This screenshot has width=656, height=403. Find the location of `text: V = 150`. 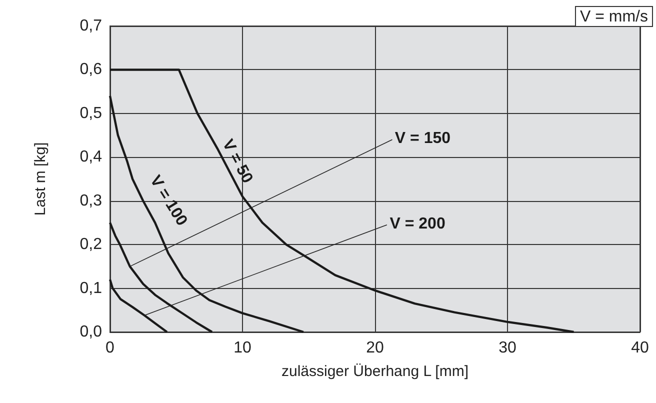

text: V = 150 is located at coordinates (422, 138).